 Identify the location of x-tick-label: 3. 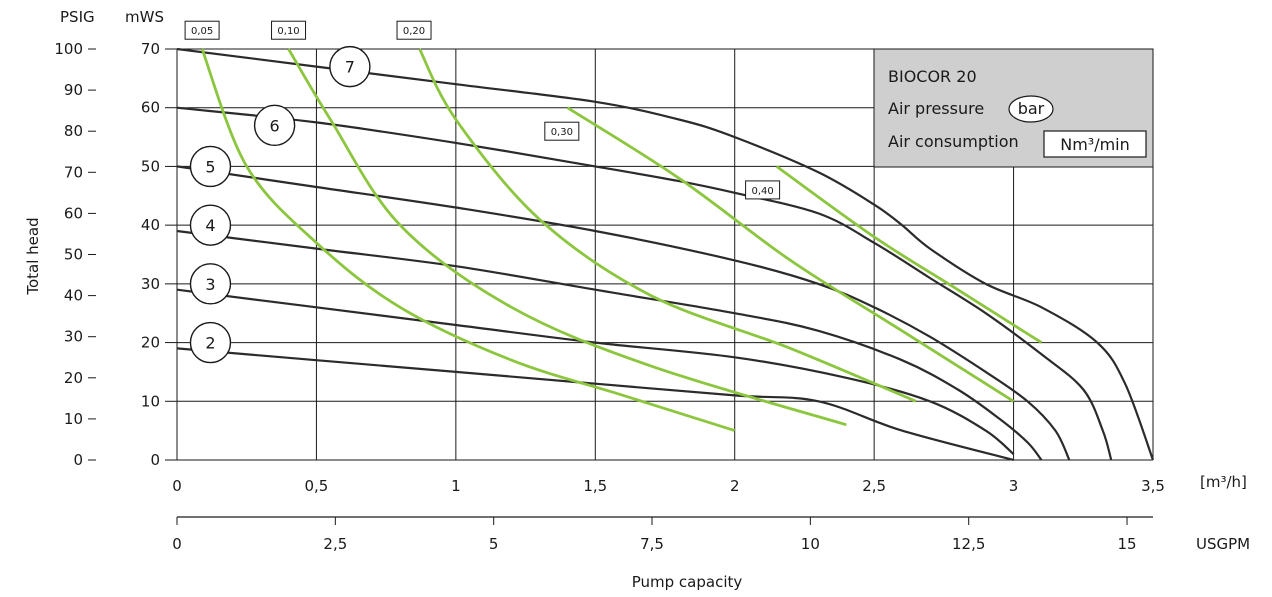
(1014, 486).